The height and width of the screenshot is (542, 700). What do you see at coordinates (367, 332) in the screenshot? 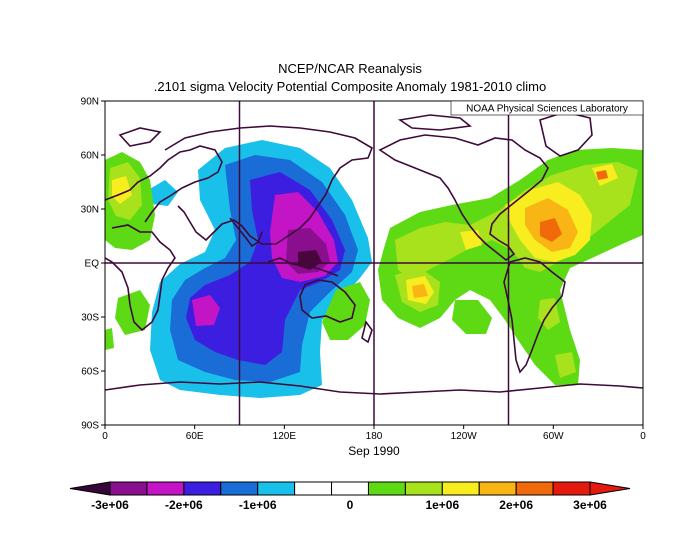
I see `coastline-new-zealand` at bounding box center [367, 332].